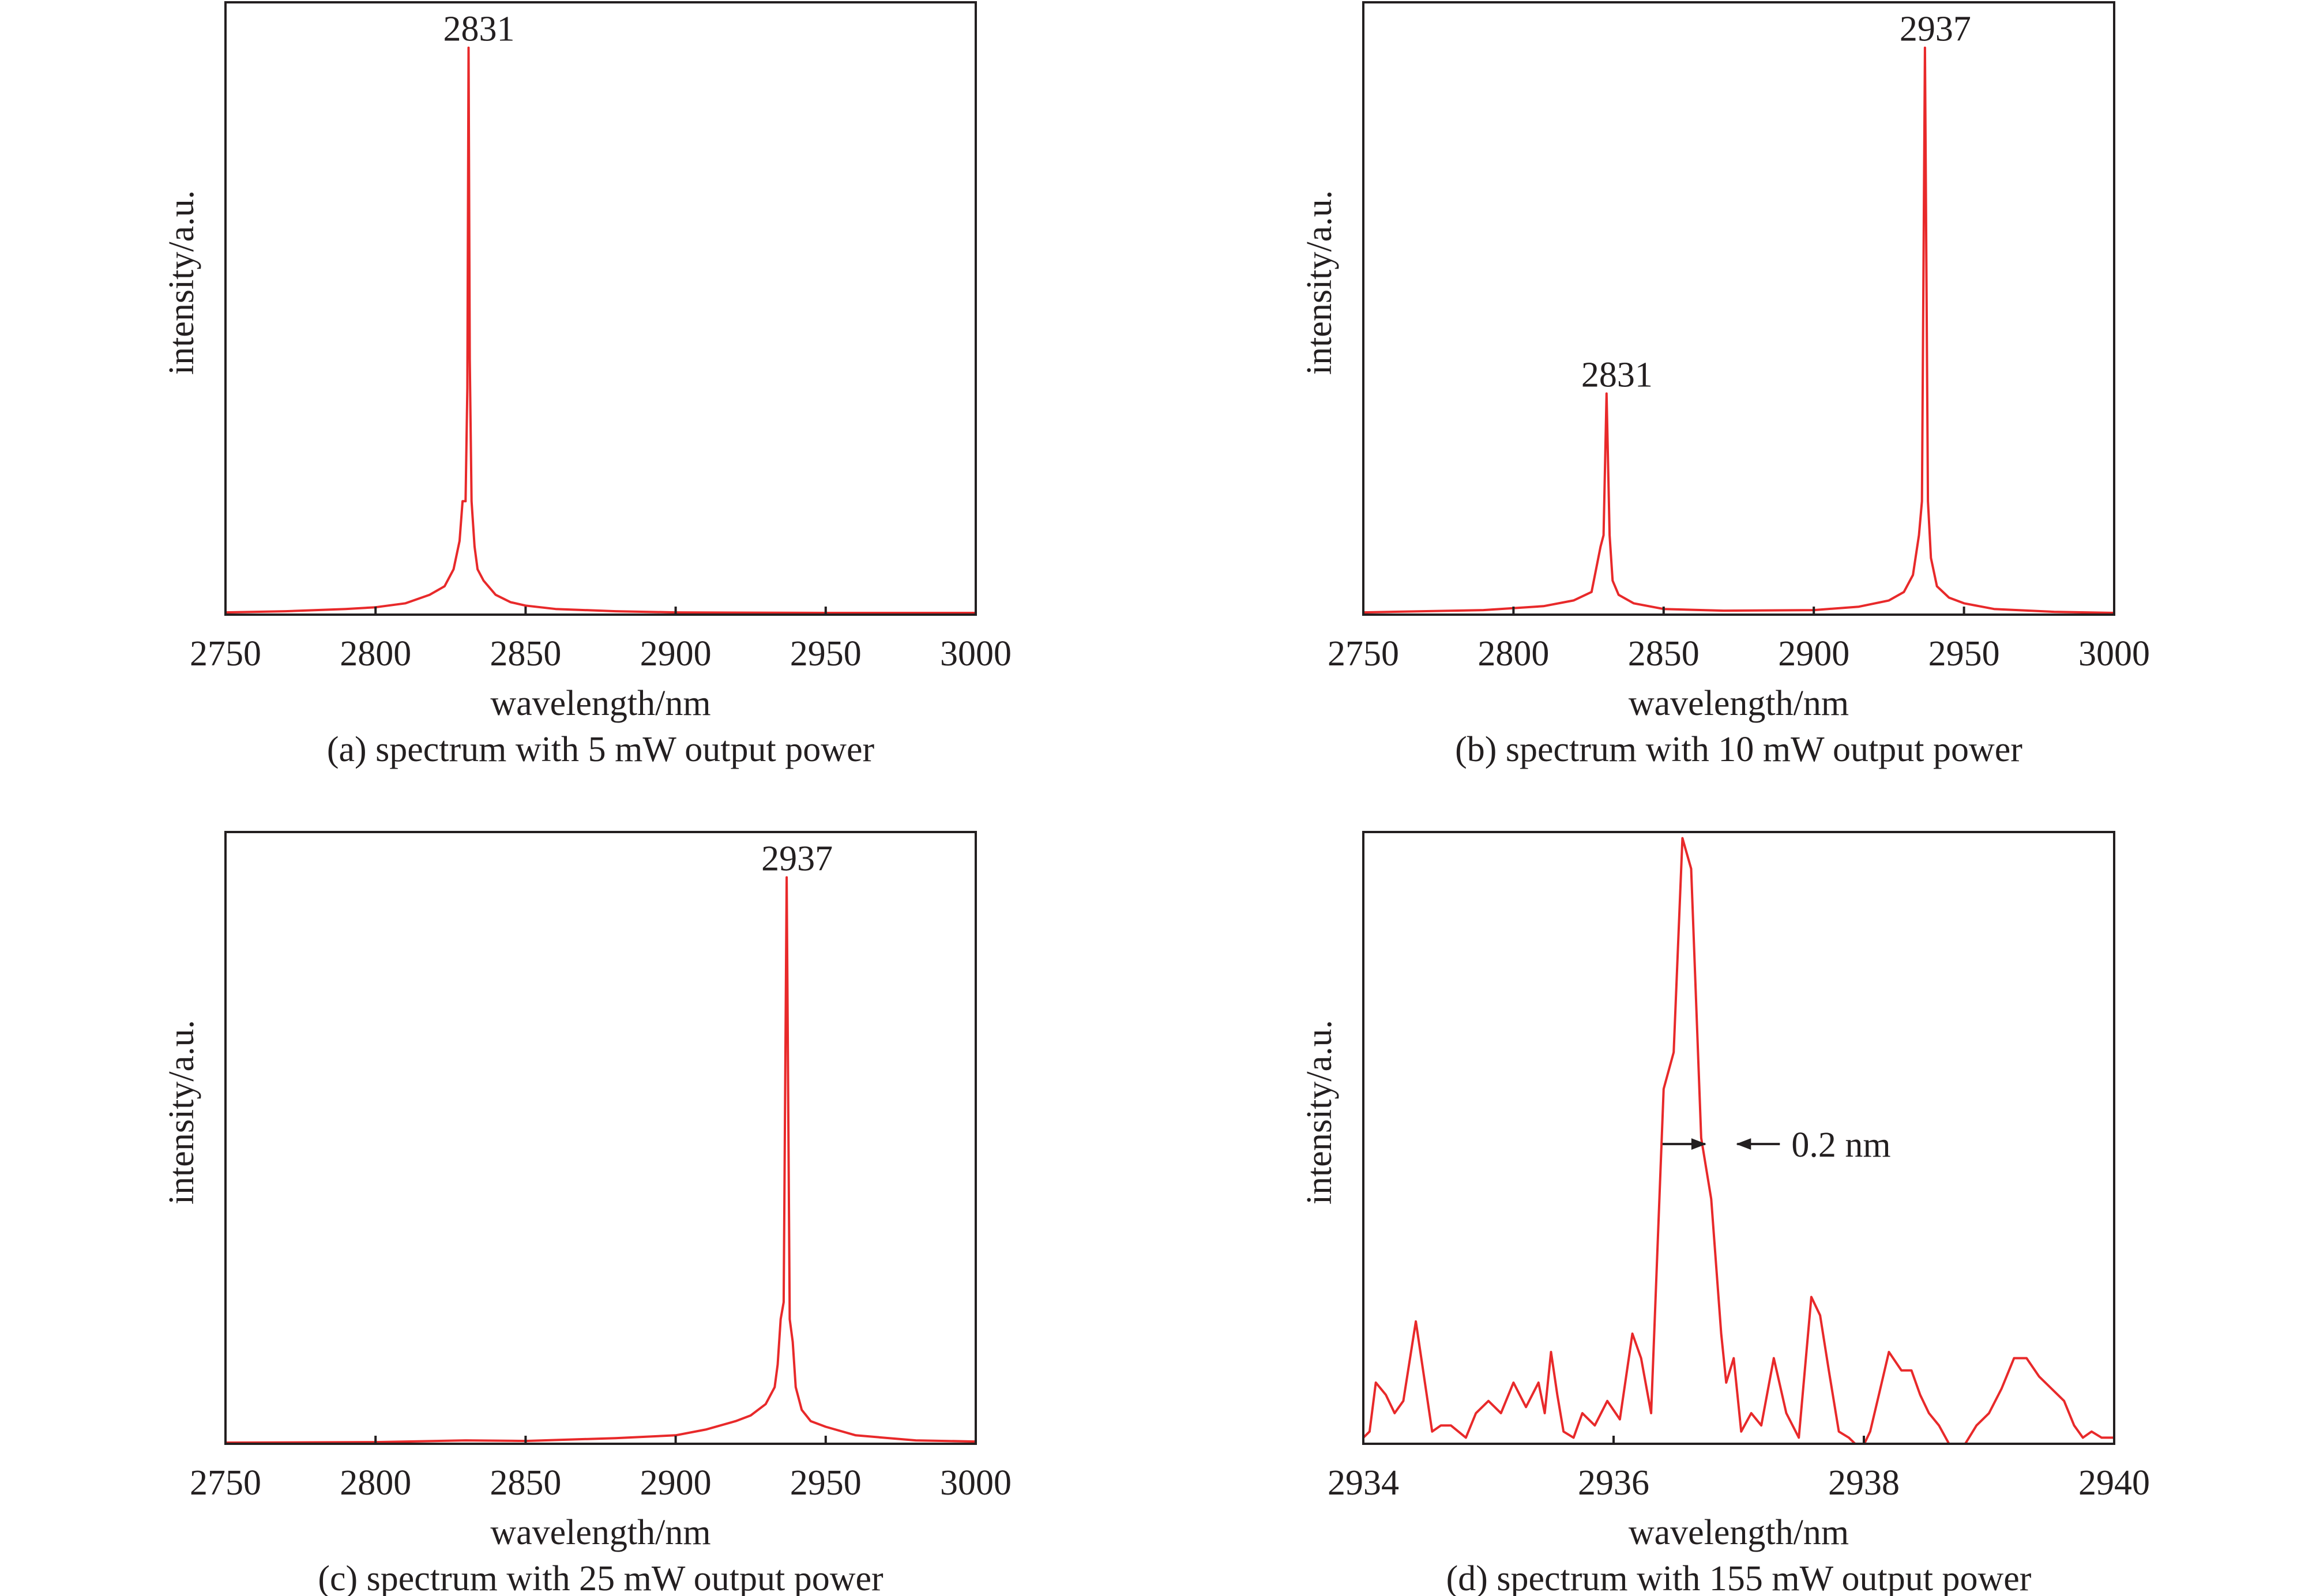  I want to click on panel-caption: (b) spectrum with 10 mW output power, so click(1739, 749).